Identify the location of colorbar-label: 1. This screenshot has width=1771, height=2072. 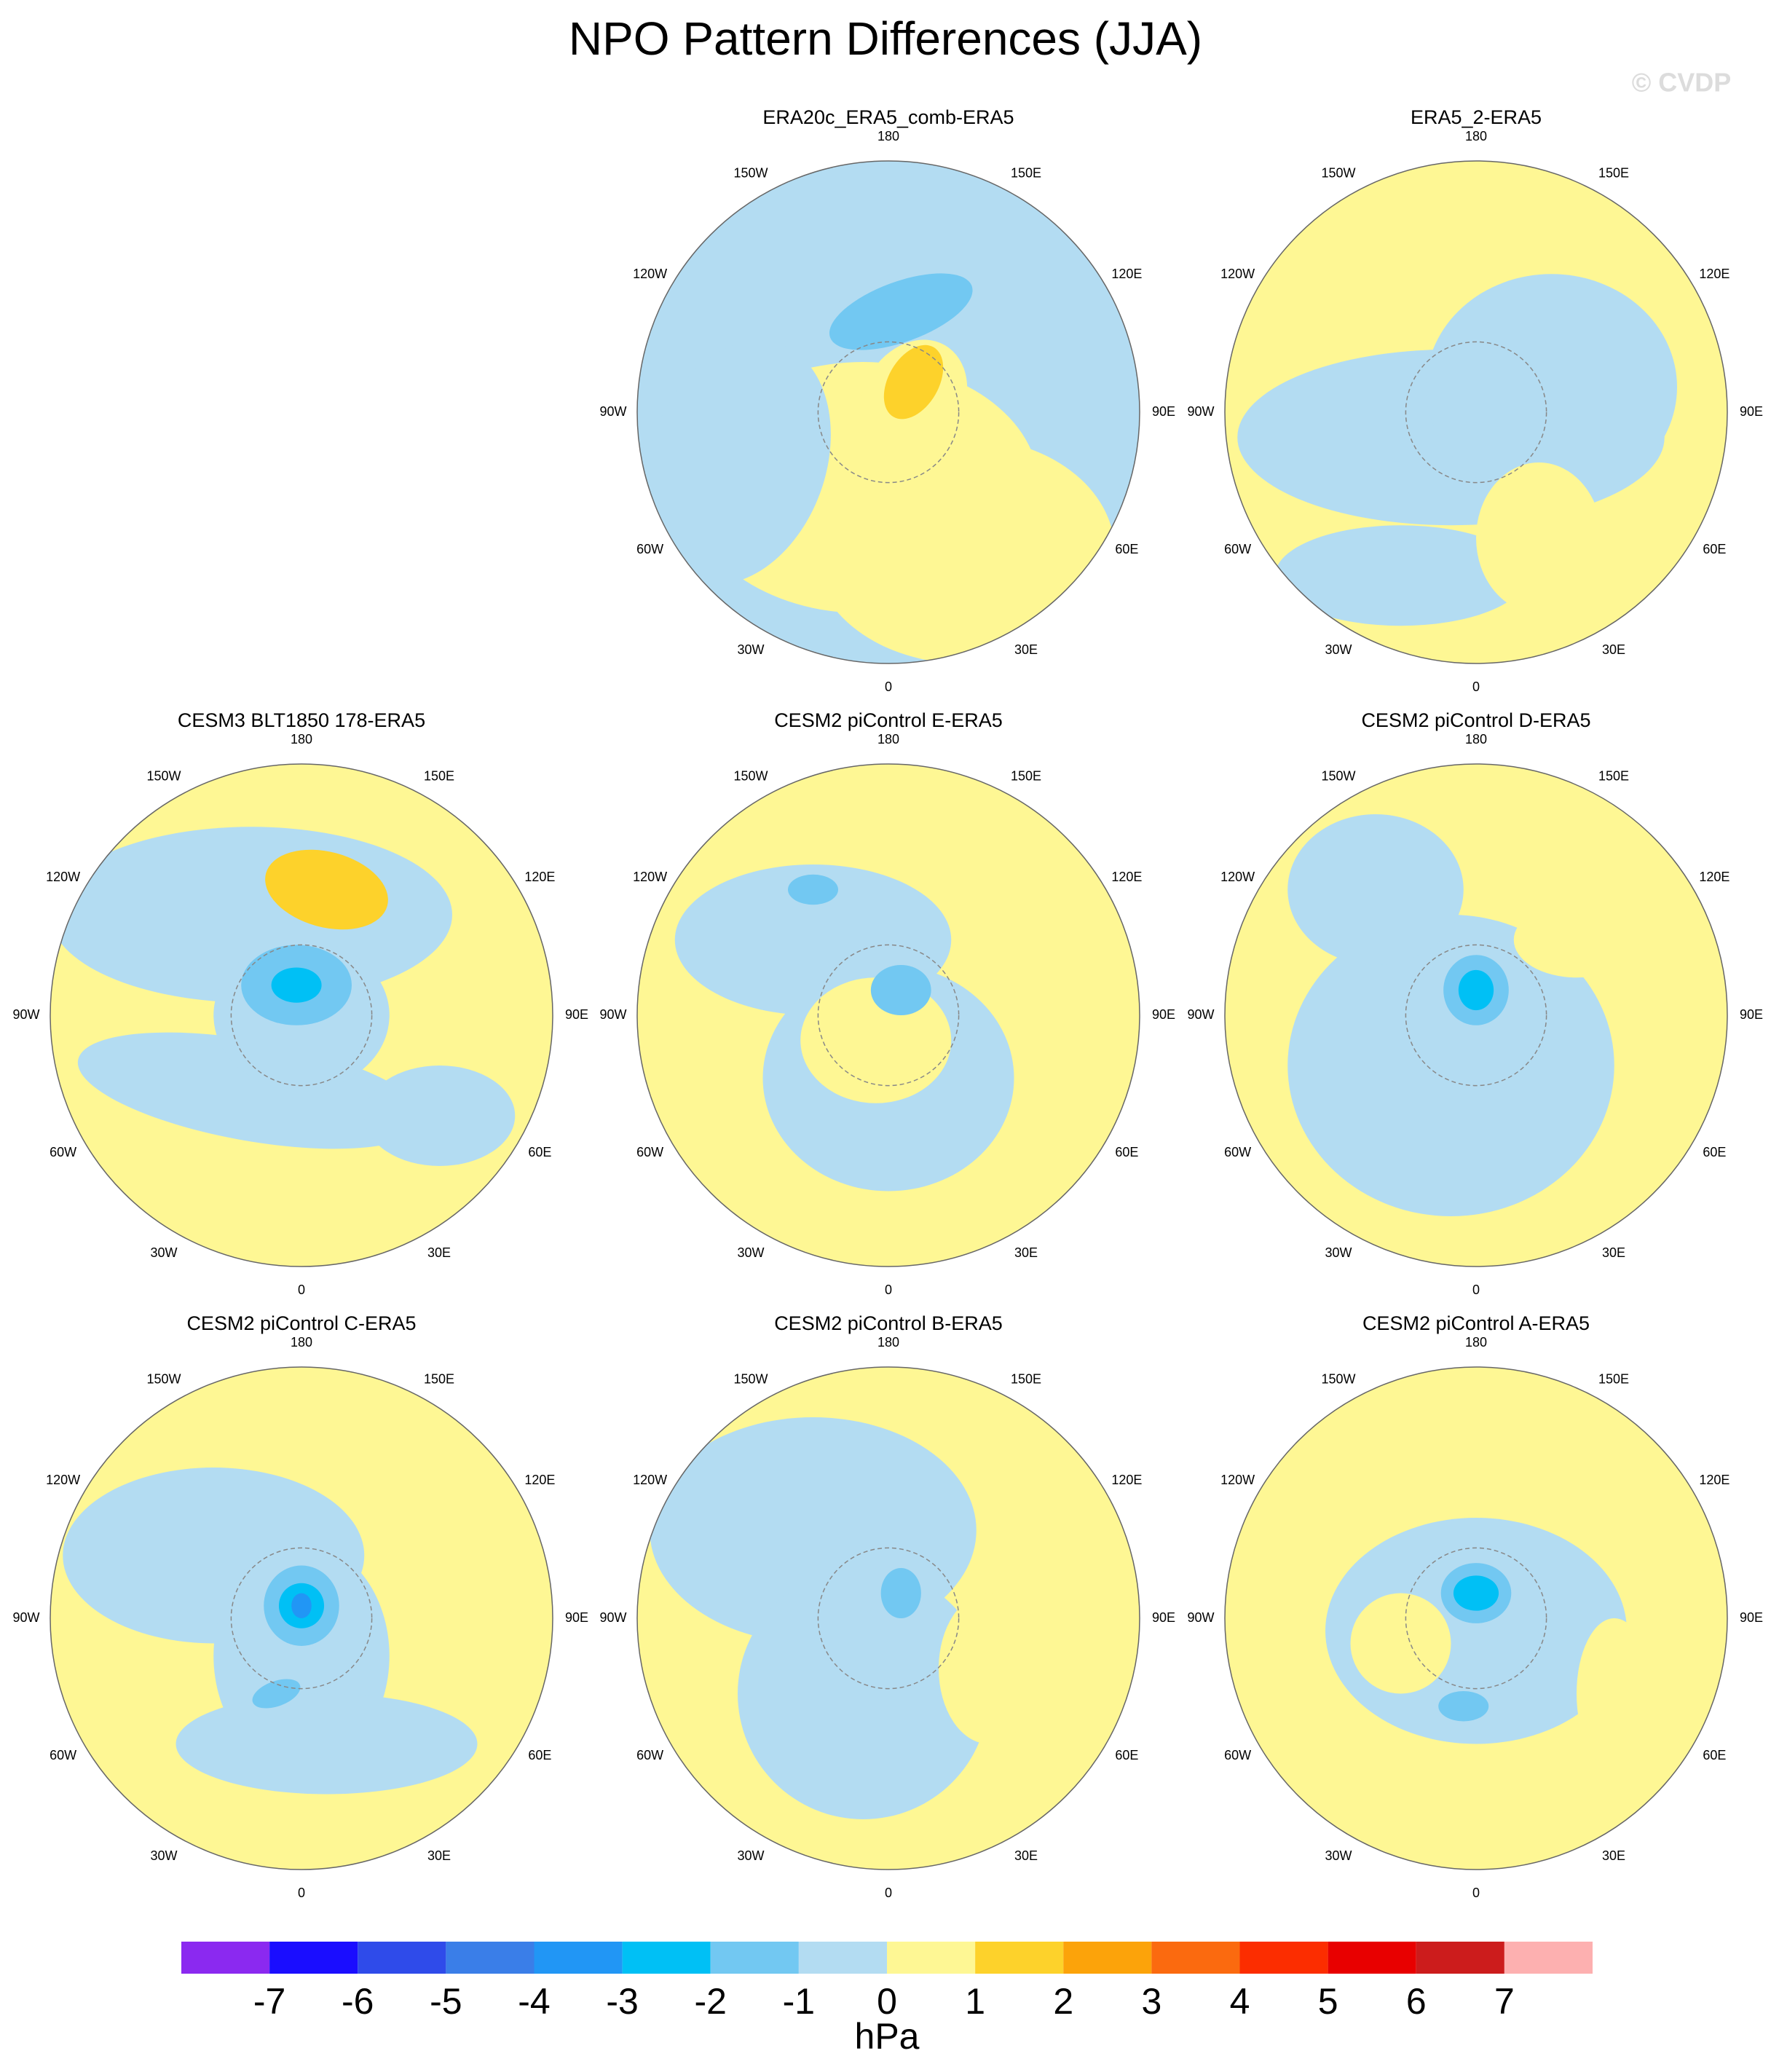
(975, 2001).